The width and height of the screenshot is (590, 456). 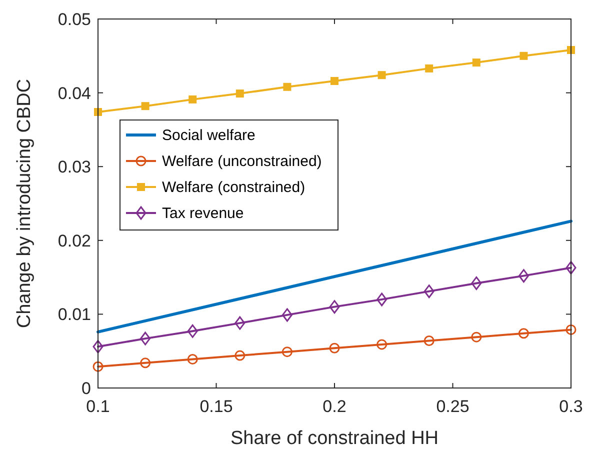 I want to click on y-tick-label: 0.02, so click(x=74, y=240).